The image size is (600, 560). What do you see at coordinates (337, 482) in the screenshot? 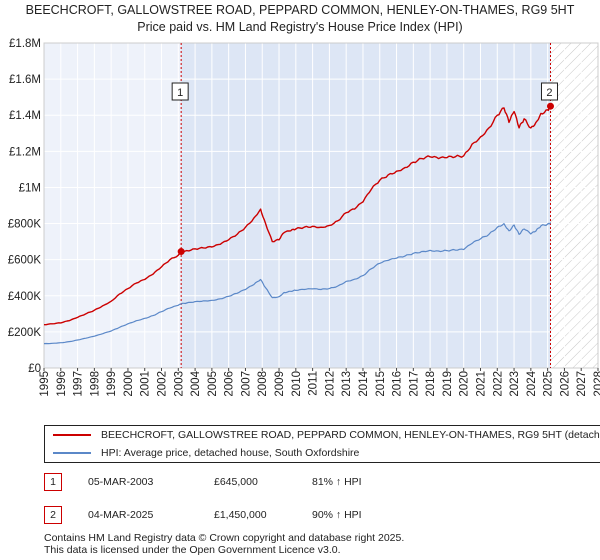
I see `sale-hpi-change: 81% ↑ HPI` at bounding box center [337, 482].